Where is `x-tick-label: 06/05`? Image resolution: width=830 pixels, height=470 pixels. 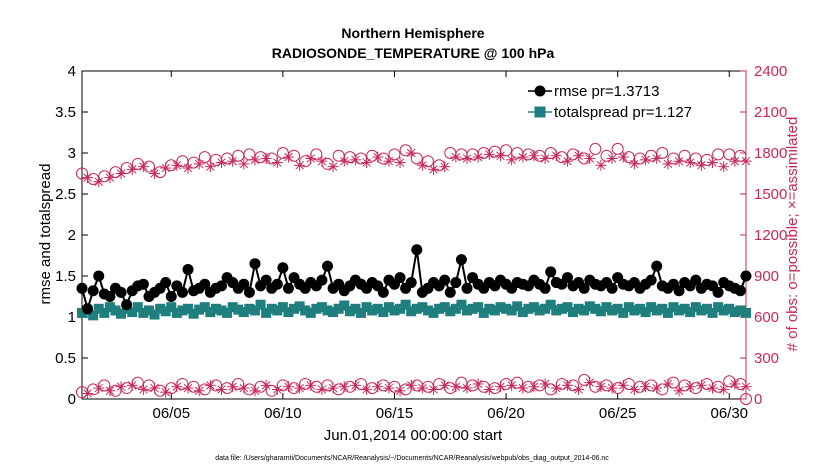
x-tick-label: 06/05 is located at coordinates (172, 413).